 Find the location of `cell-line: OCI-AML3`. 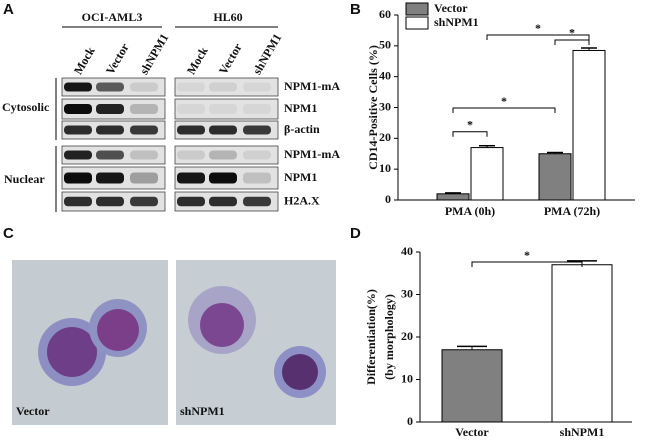

cell-line: OCI-AML3 is located at coordinates (112, 17).